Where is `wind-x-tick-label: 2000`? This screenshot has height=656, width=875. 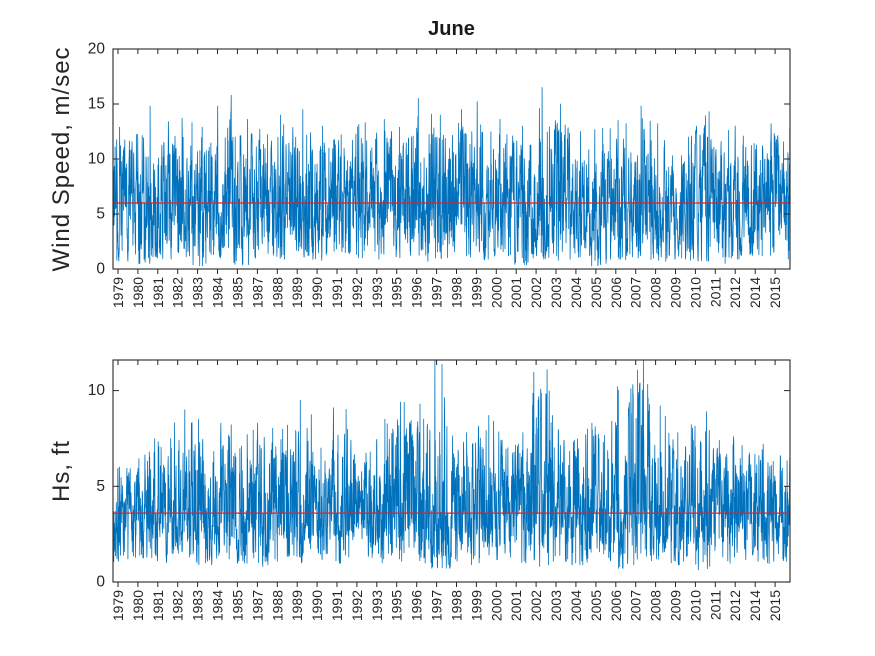 wind-x-tick-label: 2000 is located at coordinates (496, 292).